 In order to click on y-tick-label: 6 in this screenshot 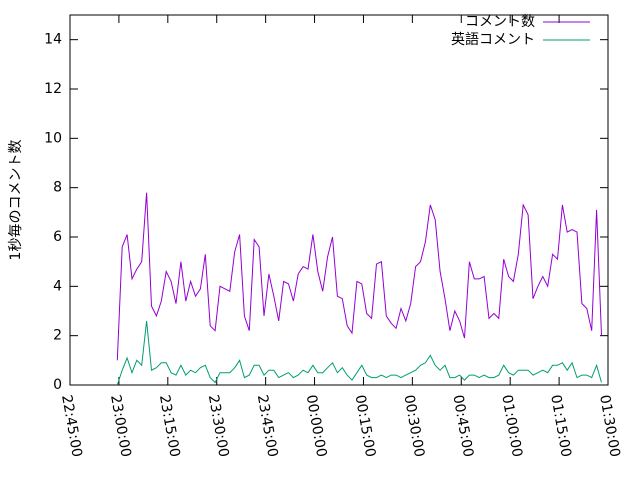, I will do `click(57, 237)`.